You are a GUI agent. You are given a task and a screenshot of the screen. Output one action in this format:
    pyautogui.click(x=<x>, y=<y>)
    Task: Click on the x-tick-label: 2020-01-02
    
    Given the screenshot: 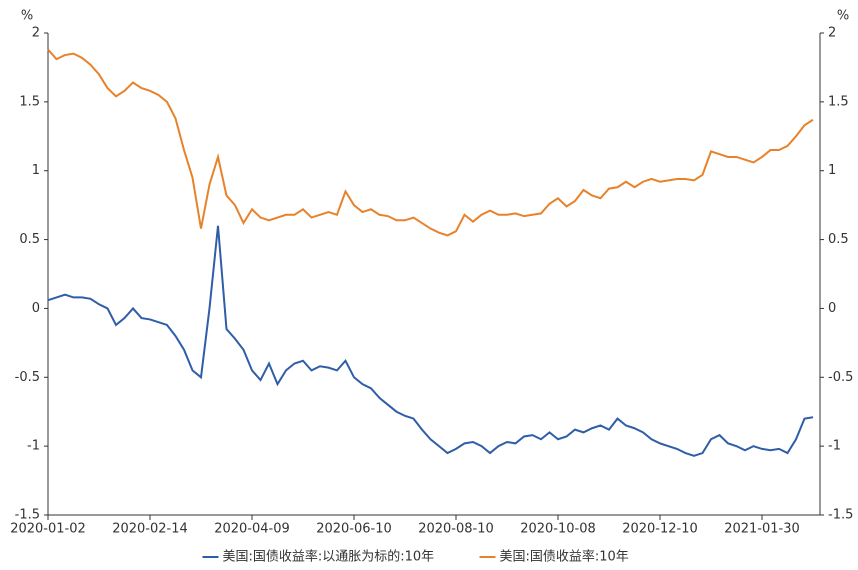 What is the action you would take?
    pyautogui.click(x=48, y=529)
    